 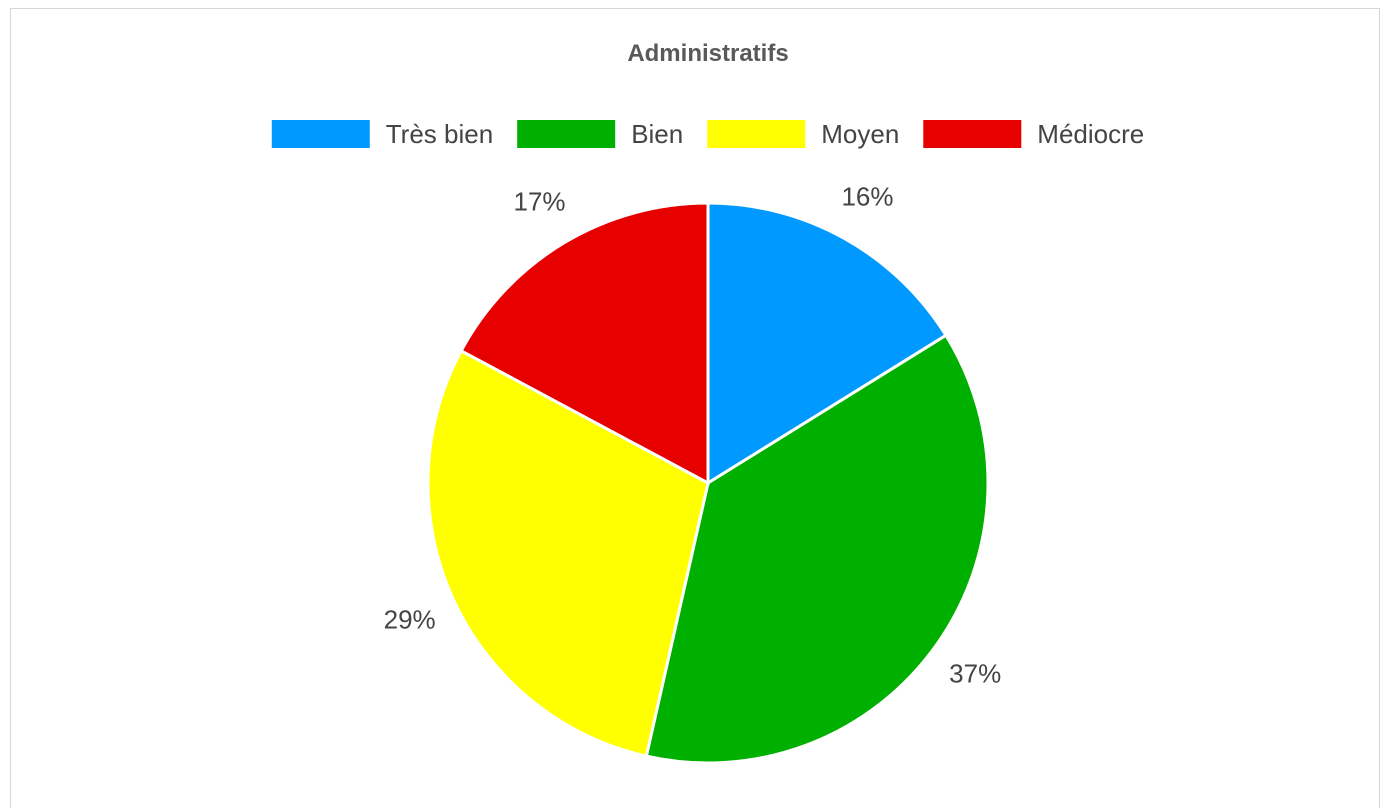 I want to click on pie-label-mediocre: 17%, so click(x=539, y=202).